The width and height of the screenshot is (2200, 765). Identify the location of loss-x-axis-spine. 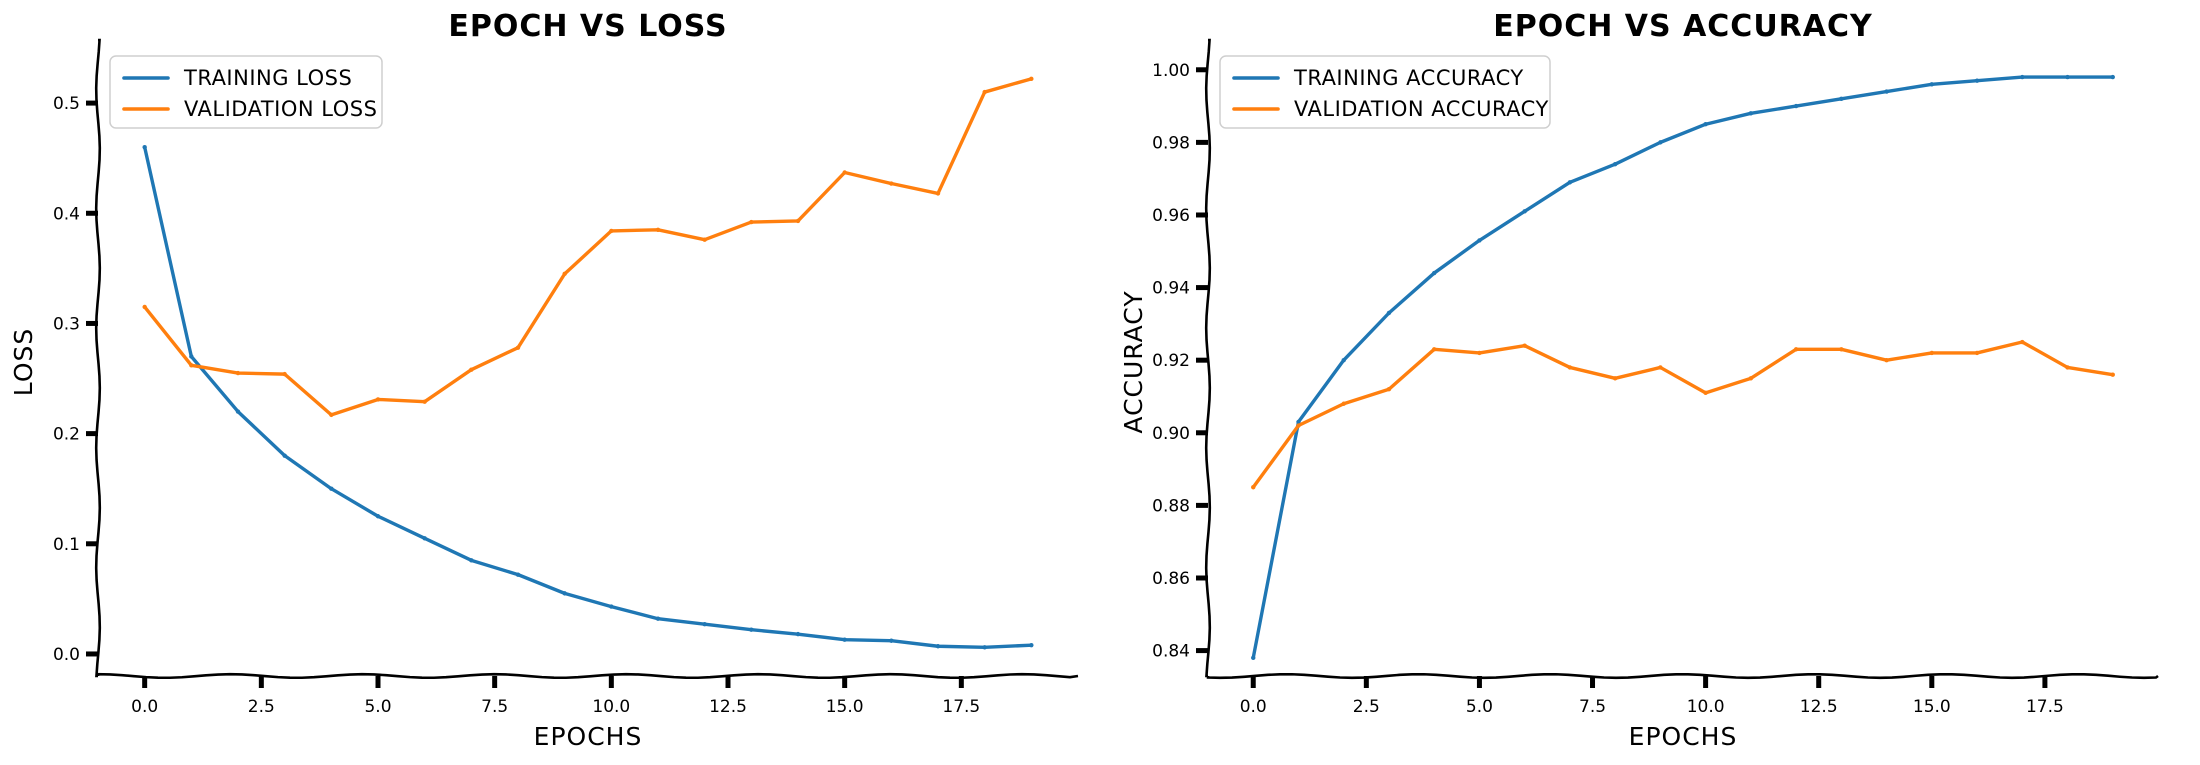
(587, 676).